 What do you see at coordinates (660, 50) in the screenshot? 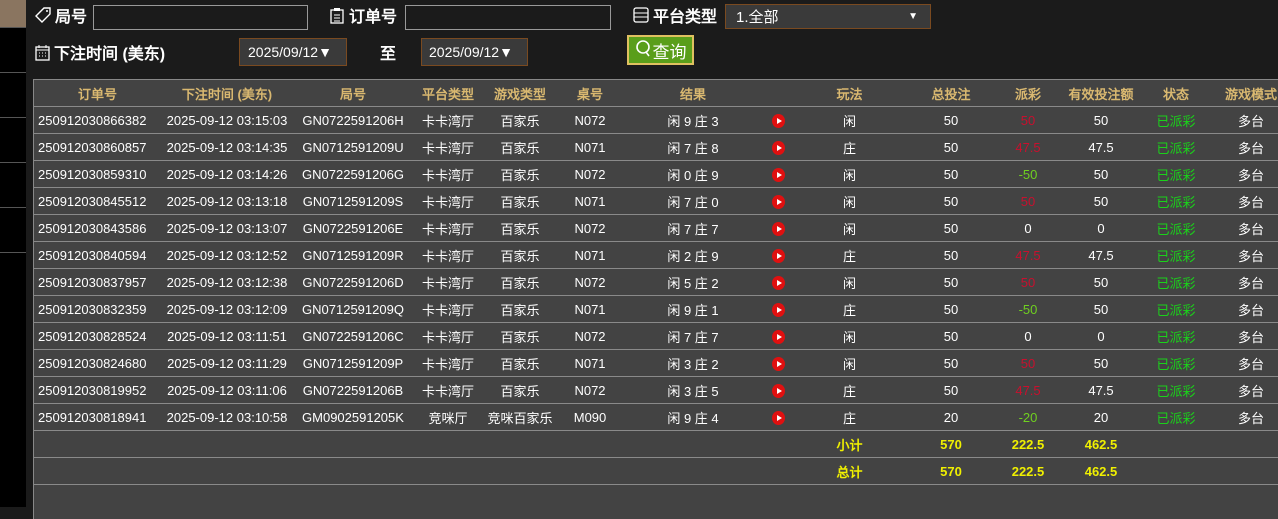
I see `query-button: 查询` at bounding box center [660, 50].